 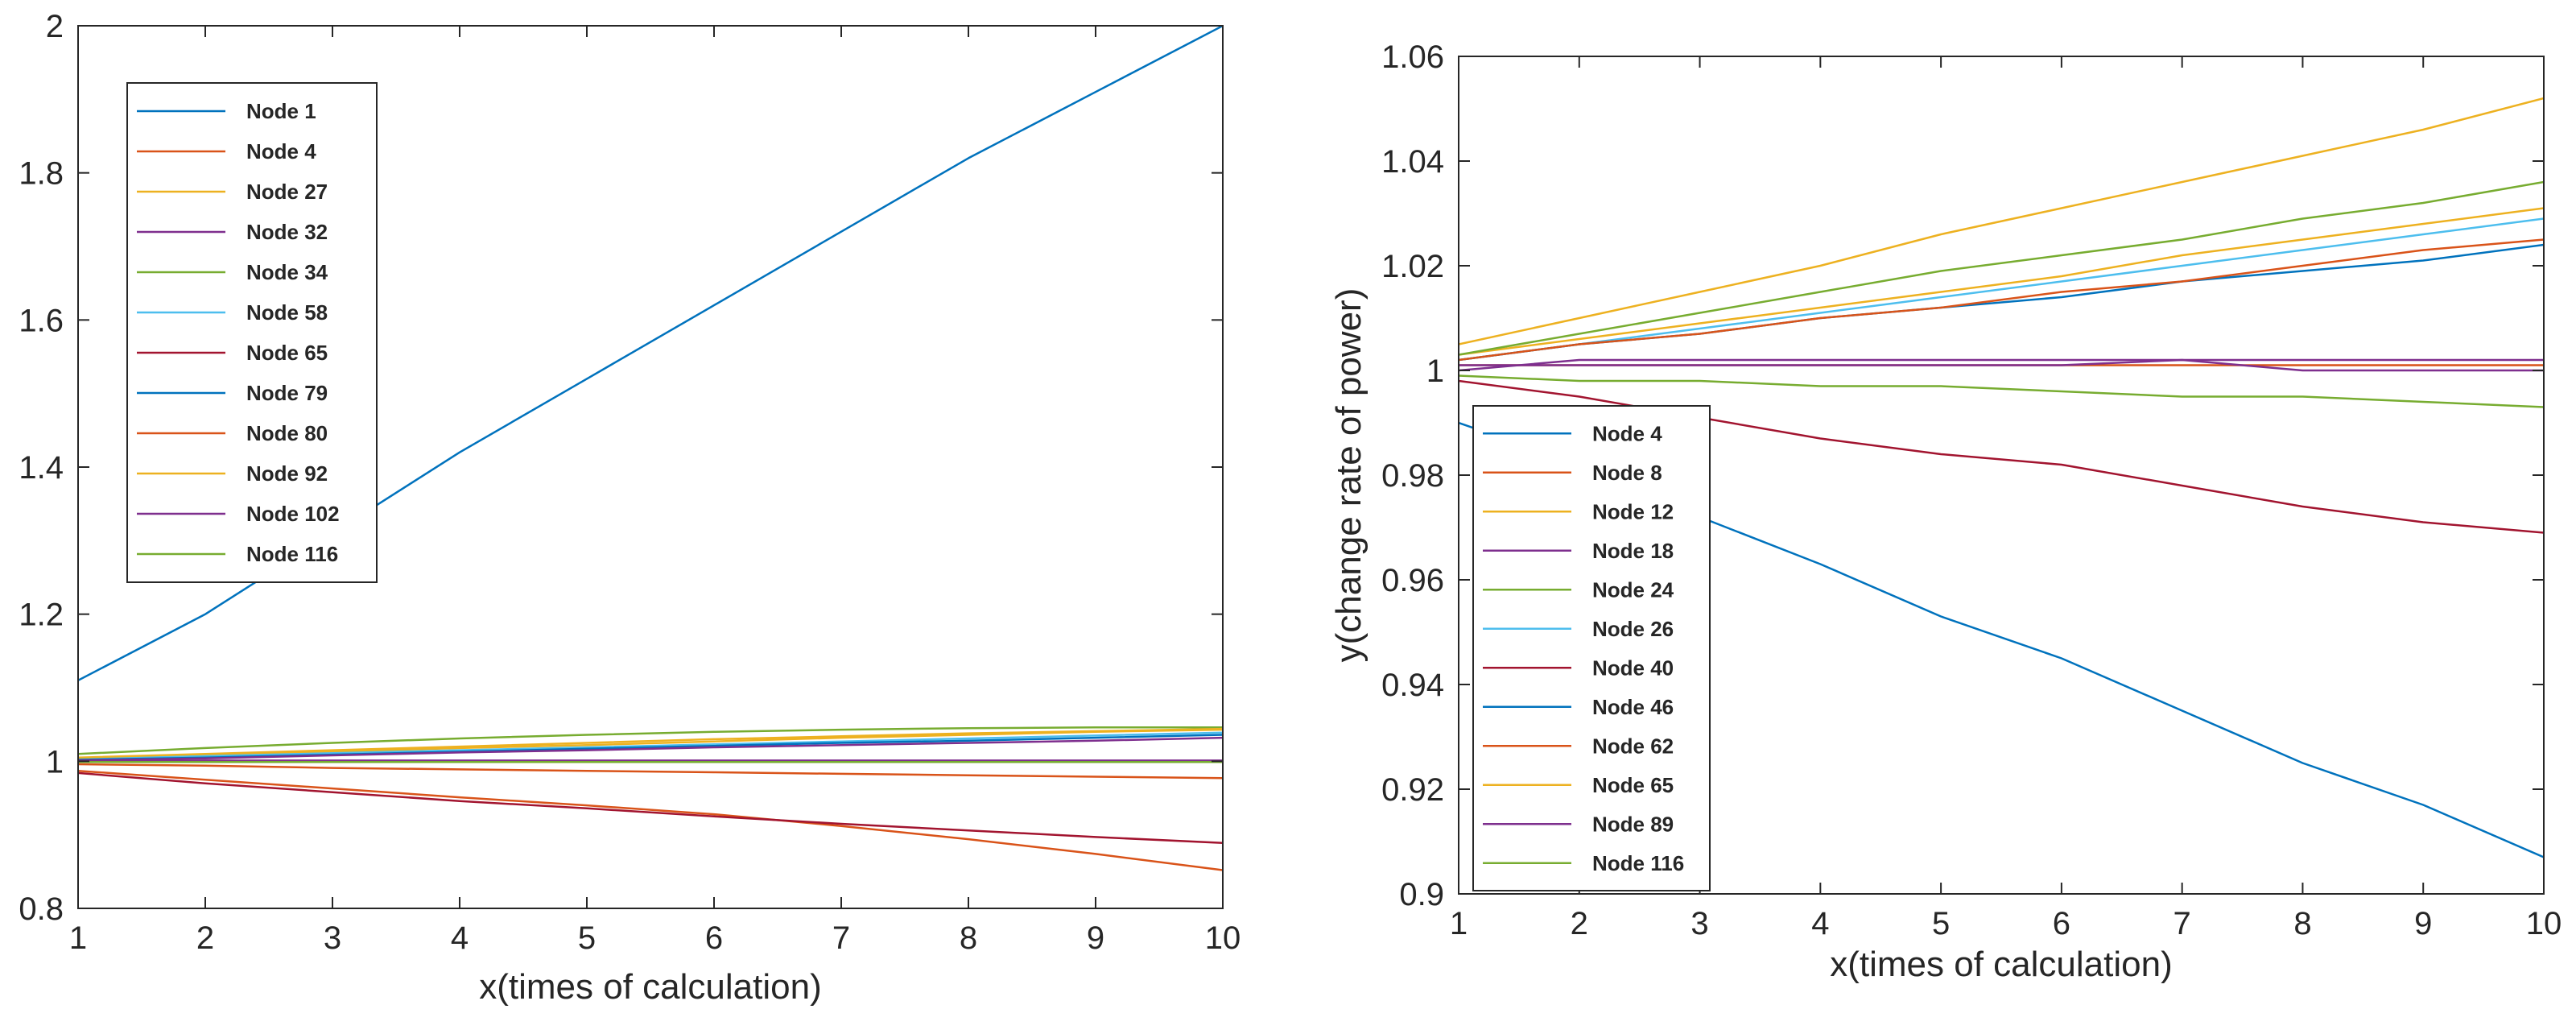 What do you see at coordinates (238, 514) in the screenshot?
I see `legend-item: Node 102` at bounding box center [238, 514].